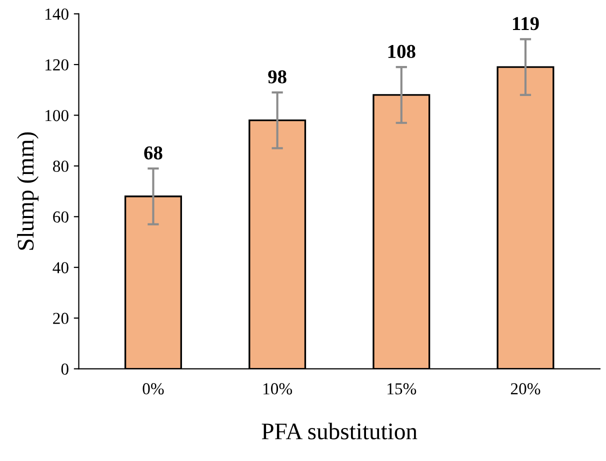  I want to click on x-tick-label: 10%, so click(278, 388).